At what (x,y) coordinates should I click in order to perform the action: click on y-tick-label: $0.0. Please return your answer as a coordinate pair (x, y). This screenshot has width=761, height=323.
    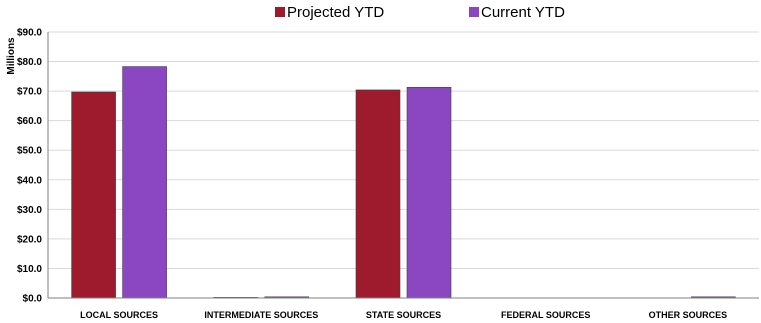
    Looking at the image, I should click on (33, 299).